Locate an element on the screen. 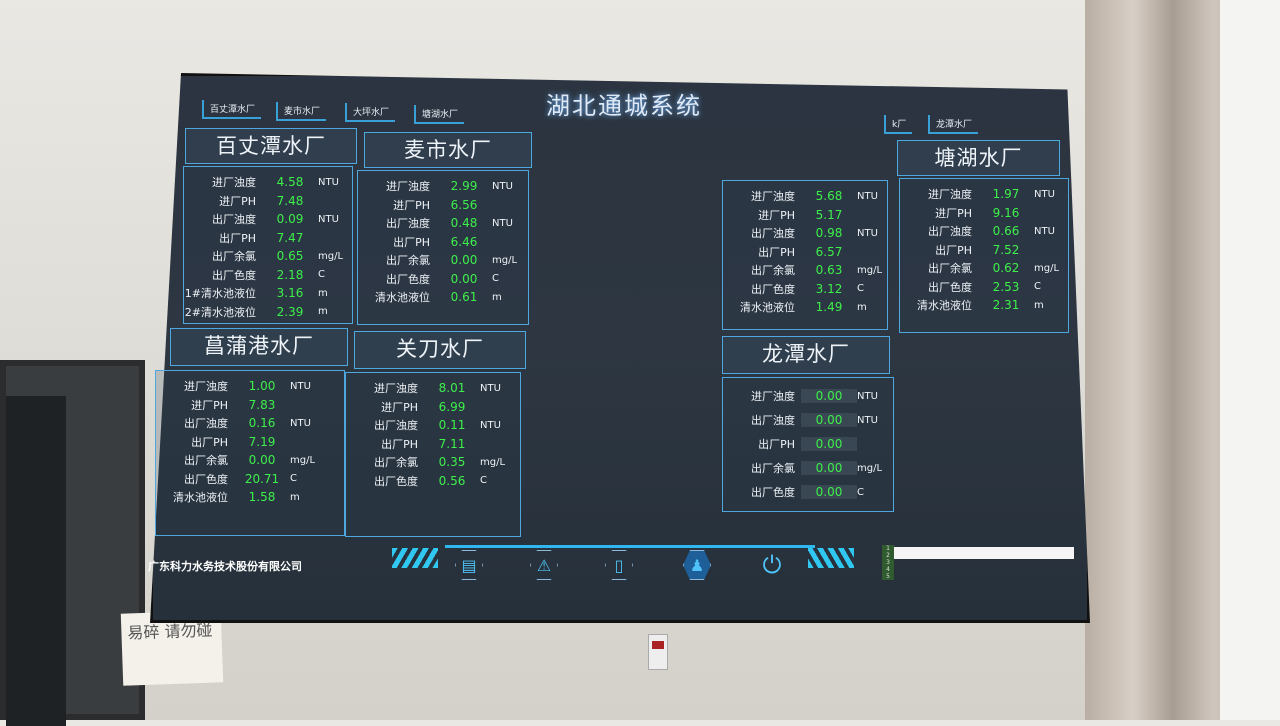 The width and height of the screenshot is (1280, 726). alarm-icon: ⚠ is located at coordinates (544, 565).